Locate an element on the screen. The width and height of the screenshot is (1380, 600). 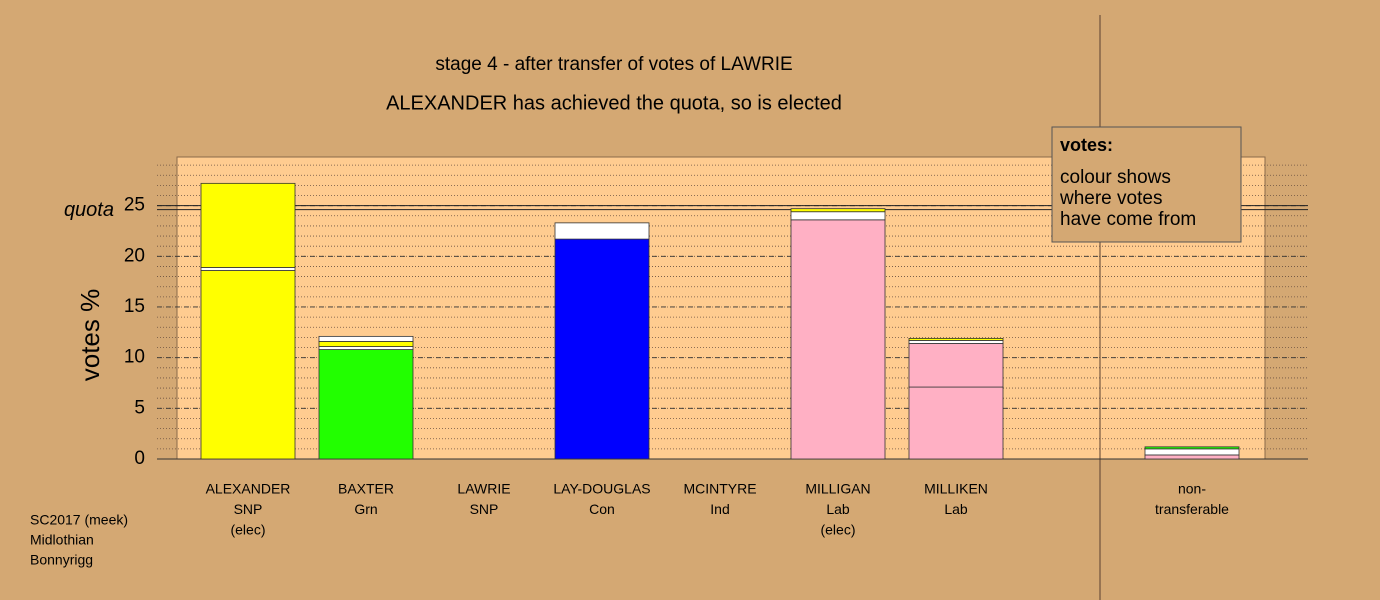
quota-label: quota is located at coordinates (89, 210).